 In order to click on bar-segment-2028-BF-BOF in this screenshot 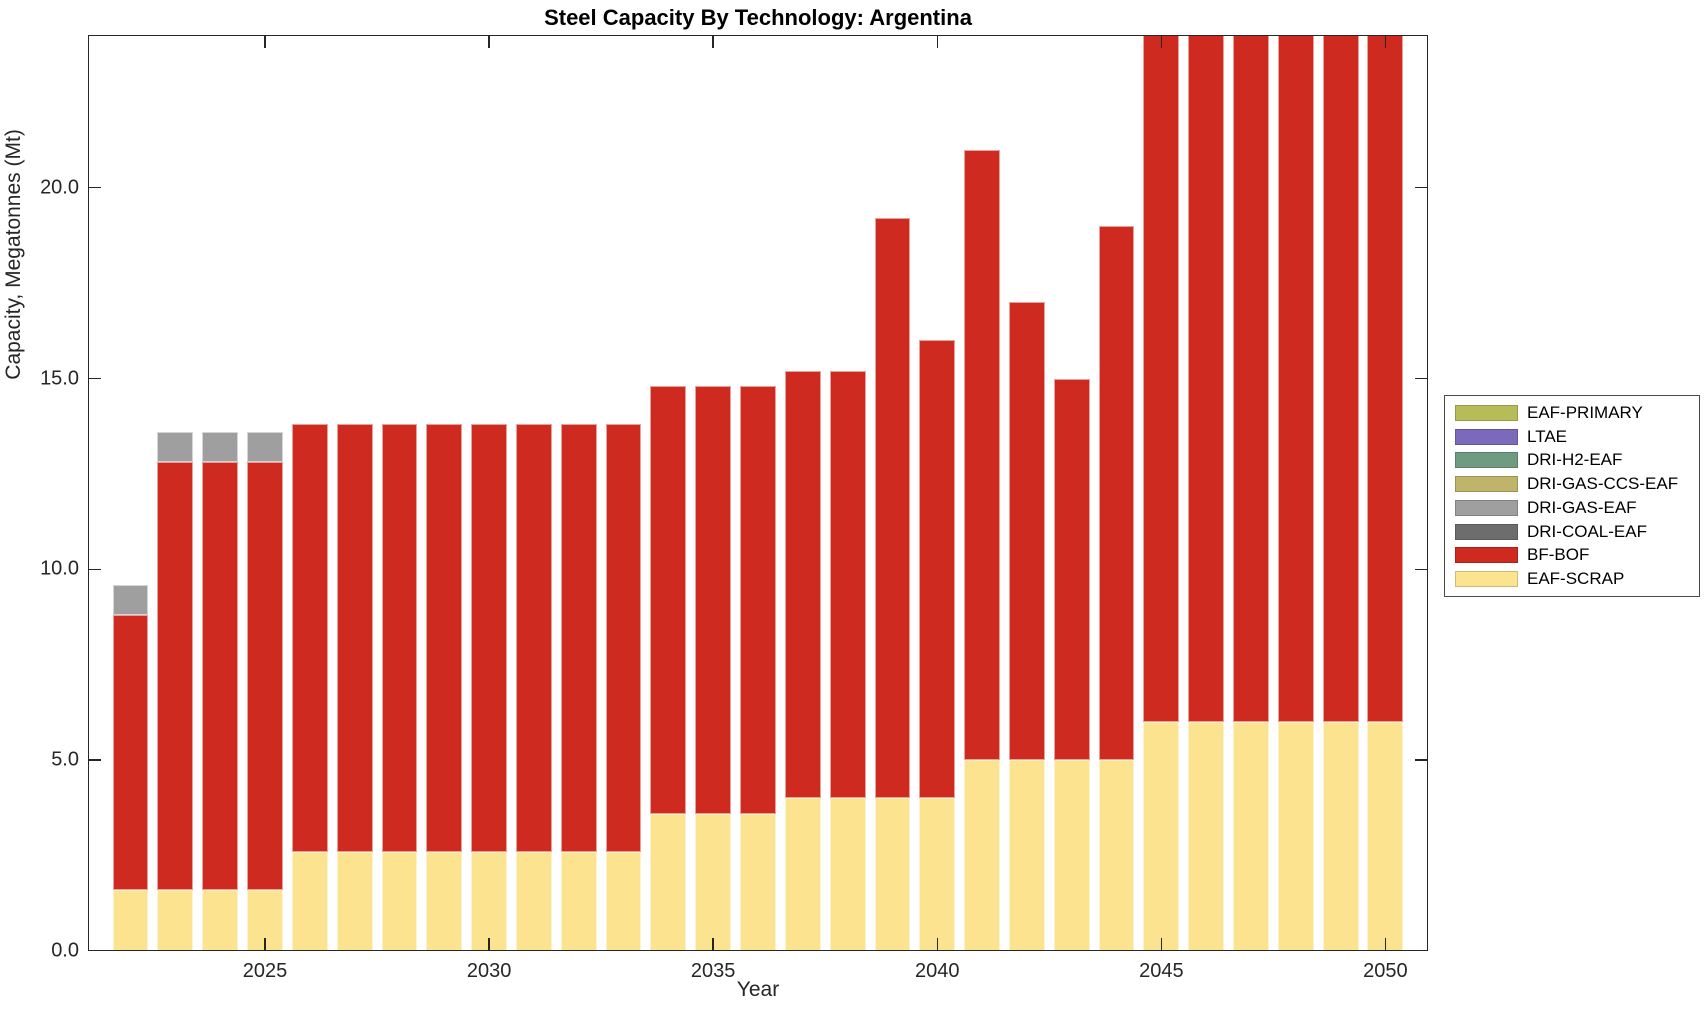, I will do `click(399, 638)`.